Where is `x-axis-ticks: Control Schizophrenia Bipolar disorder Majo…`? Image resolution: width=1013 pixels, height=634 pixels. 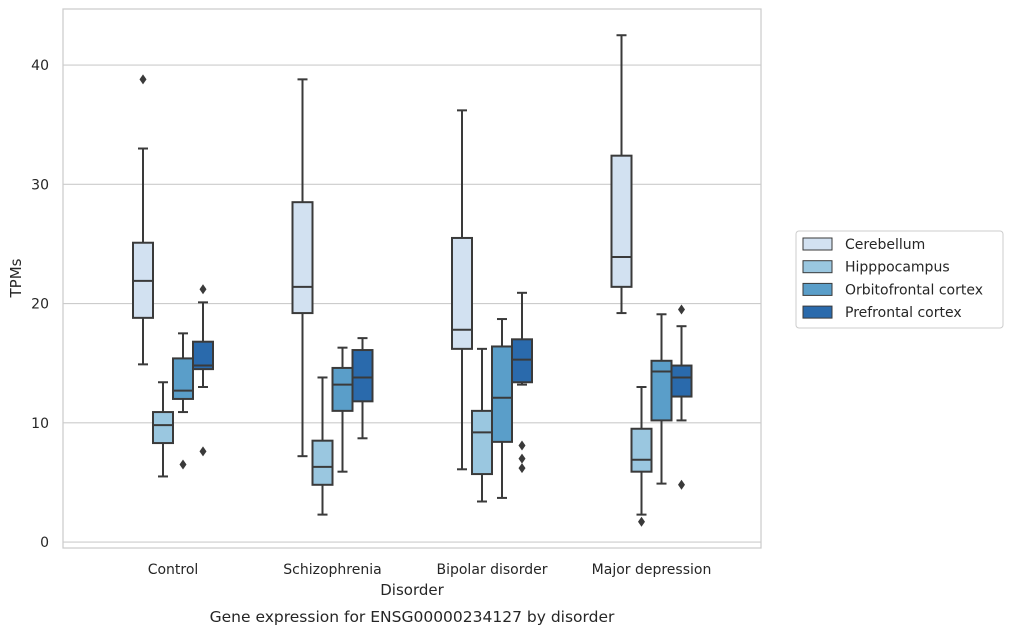
x-axis-ticks: Control Schizophrenia Bipolar disorder Majo… is located at coordinates (430, 570).